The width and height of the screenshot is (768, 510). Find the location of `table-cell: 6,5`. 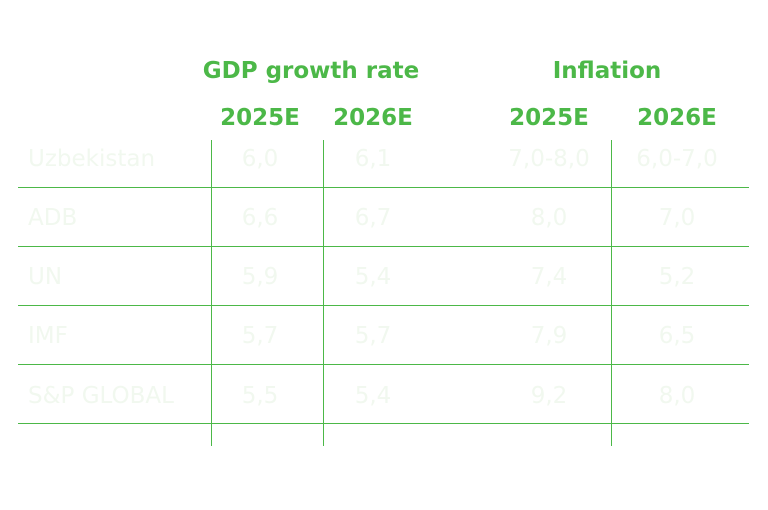

table-cell: 6,5 is located at coordinates (677, 336).